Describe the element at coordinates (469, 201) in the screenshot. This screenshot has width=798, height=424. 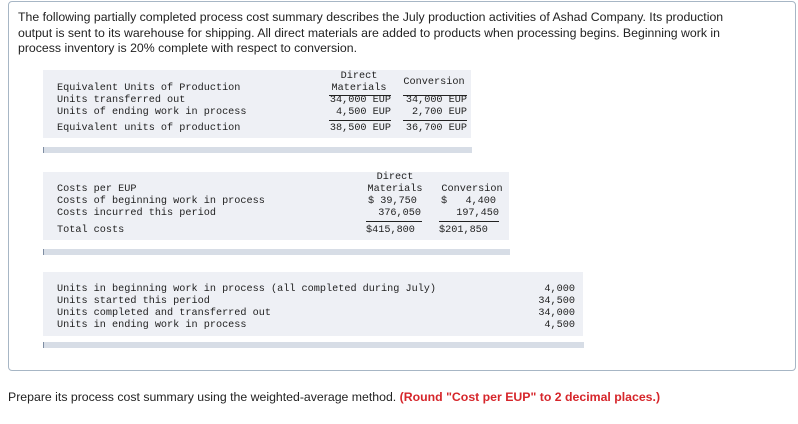
I see `cost-row-conv: $ 4,400` at that location.